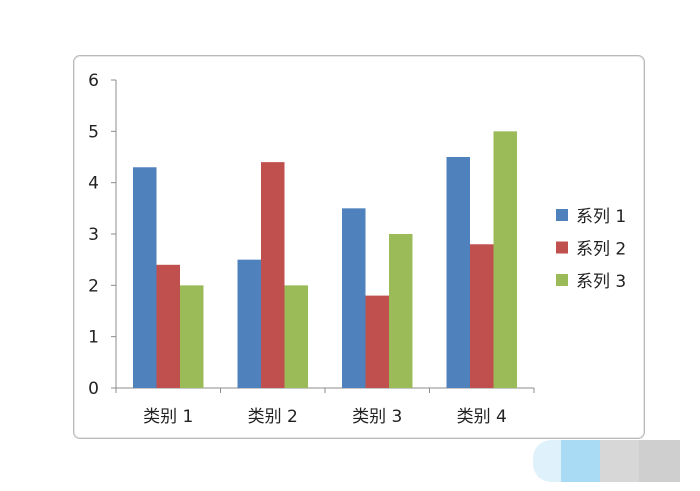 Image resolution: width=700 pixels, height=491 pixels. I want to click on x-tick-label: 类别 2, so click(273, 417).